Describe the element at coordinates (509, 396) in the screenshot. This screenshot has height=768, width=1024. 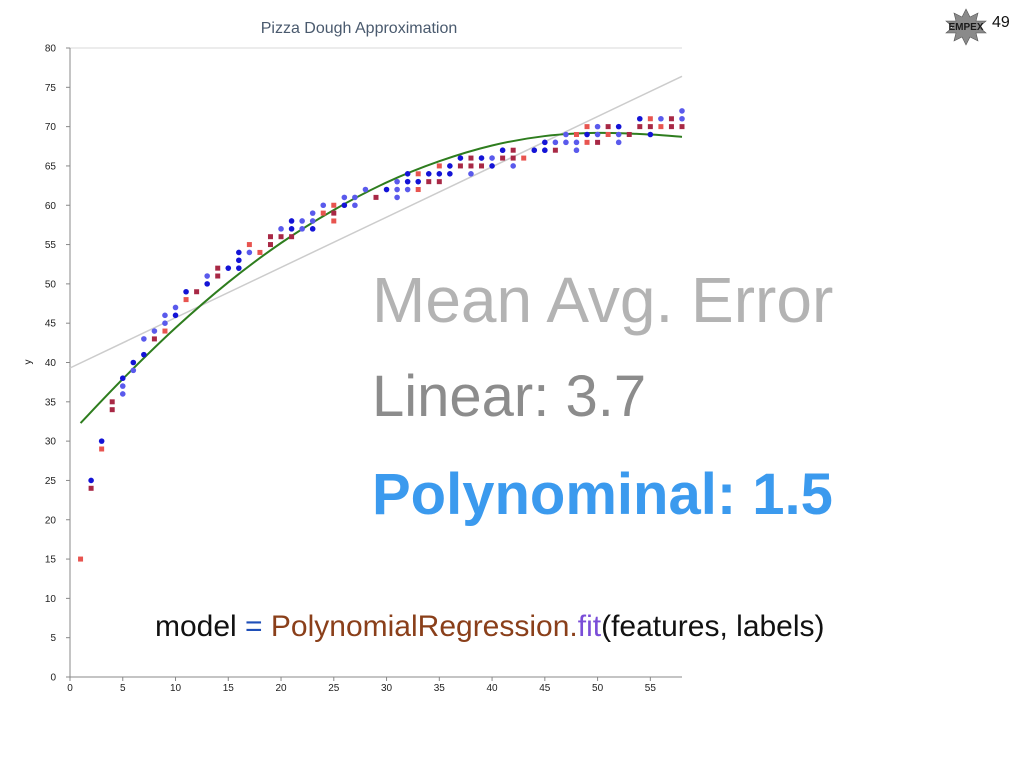
I see `linear-error-text: Linear: 3.7` at that location.